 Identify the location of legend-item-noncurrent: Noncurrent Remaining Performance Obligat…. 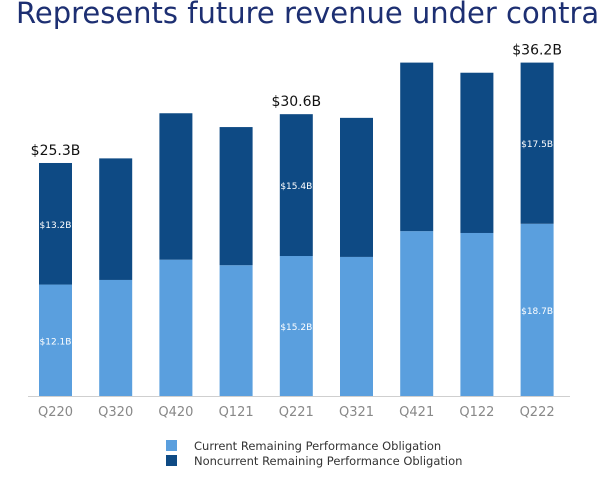
(314, 460).